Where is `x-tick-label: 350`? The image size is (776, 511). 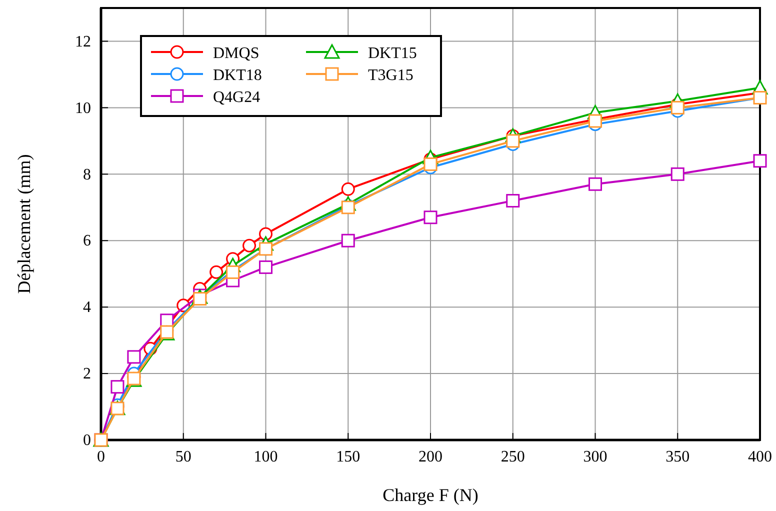
x-tick-label: 350 is located at coordinates (678, 457).